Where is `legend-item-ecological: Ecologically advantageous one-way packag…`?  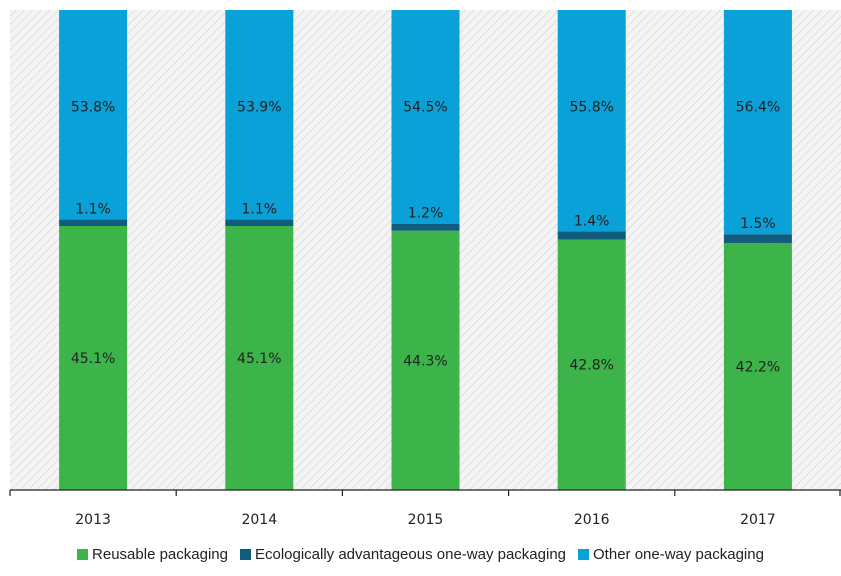 legend-item-ecological: Ecologically advantageous one-way packag… is located at coordinates (403, 554).